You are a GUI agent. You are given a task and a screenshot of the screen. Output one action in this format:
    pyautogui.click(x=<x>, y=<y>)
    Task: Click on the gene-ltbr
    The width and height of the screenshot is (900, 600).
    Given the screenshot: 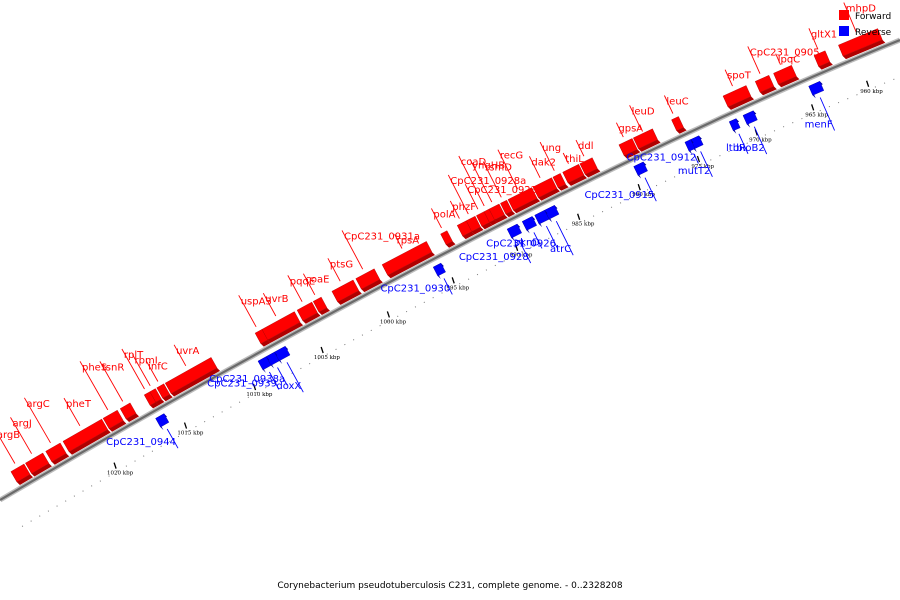 What is the action you would take?
    pyautogui.click(x=734, y=126)
    